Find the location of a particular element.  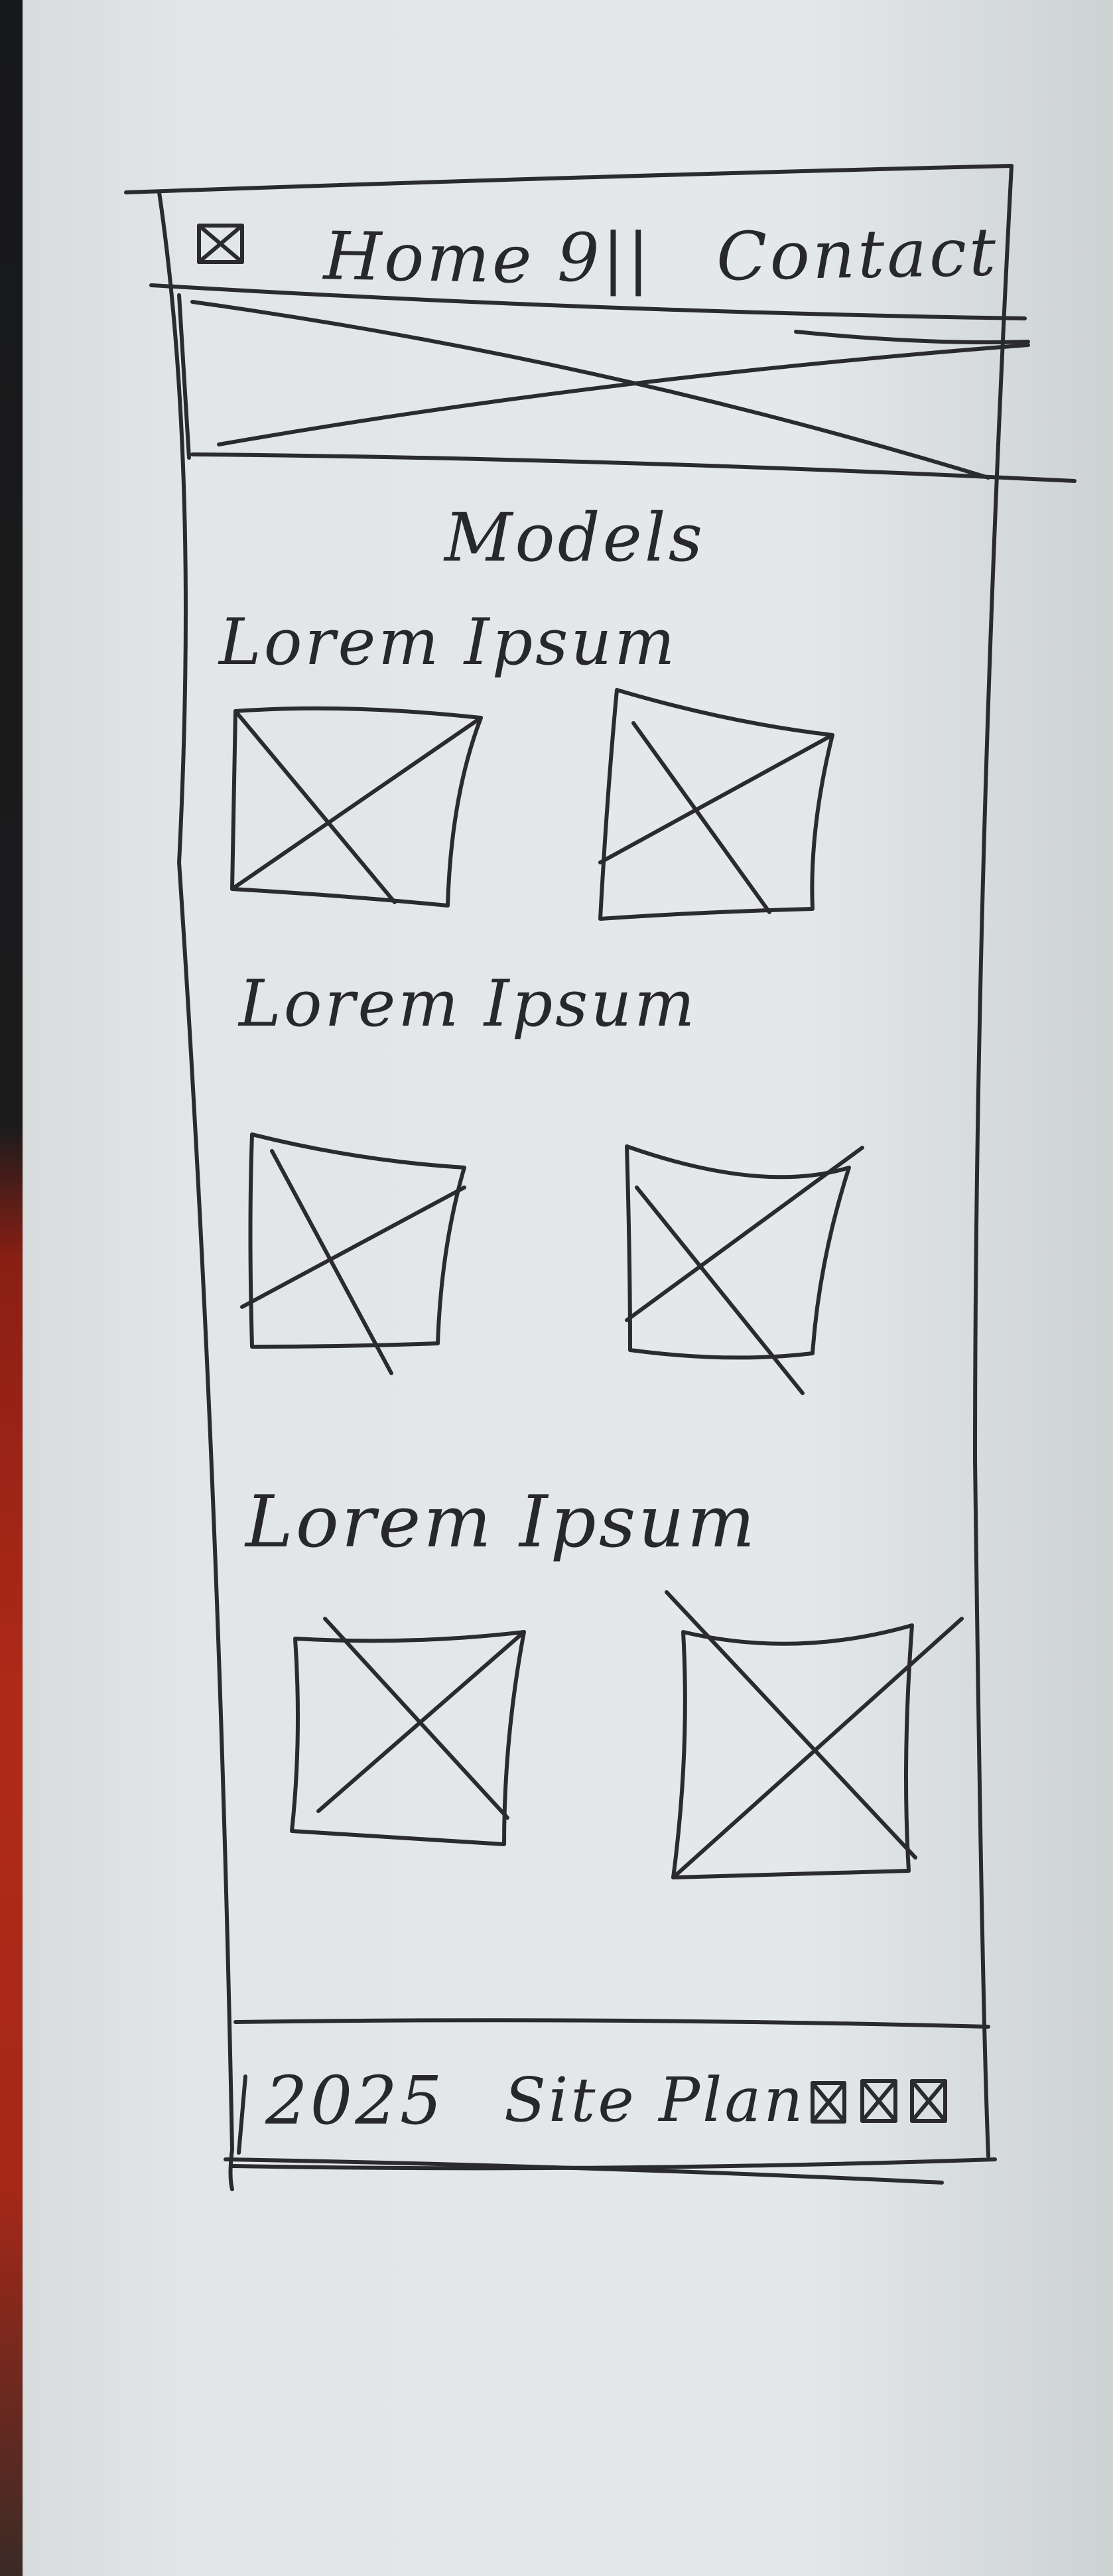

page-frame-left is located at coordinates (195, 1190).